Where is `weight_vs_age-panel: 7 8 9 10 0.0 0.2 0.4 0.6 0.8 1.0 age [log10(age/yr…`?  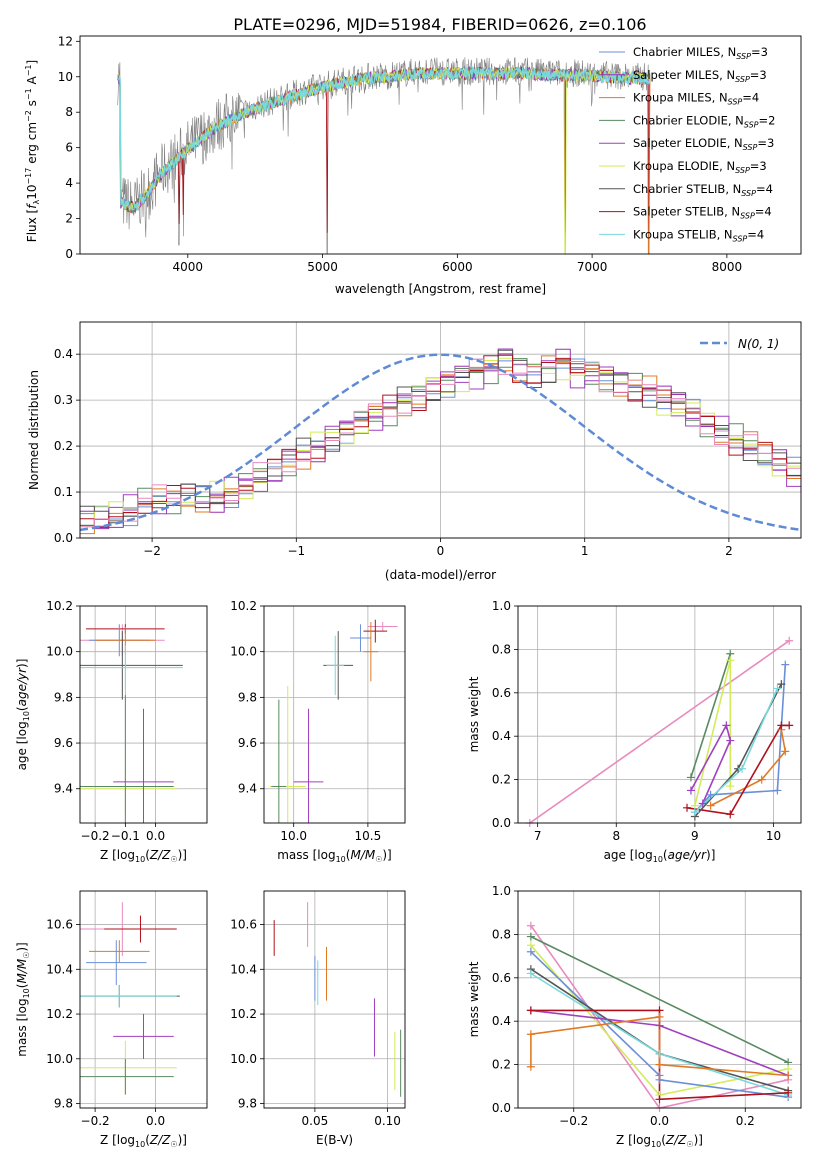
weight_vs_age-panel: 7 8 9 10 0.0 0.2 0.4 0.6 0.8 1.0 age [log10(age/yr… is located at coordinates (634, 731).